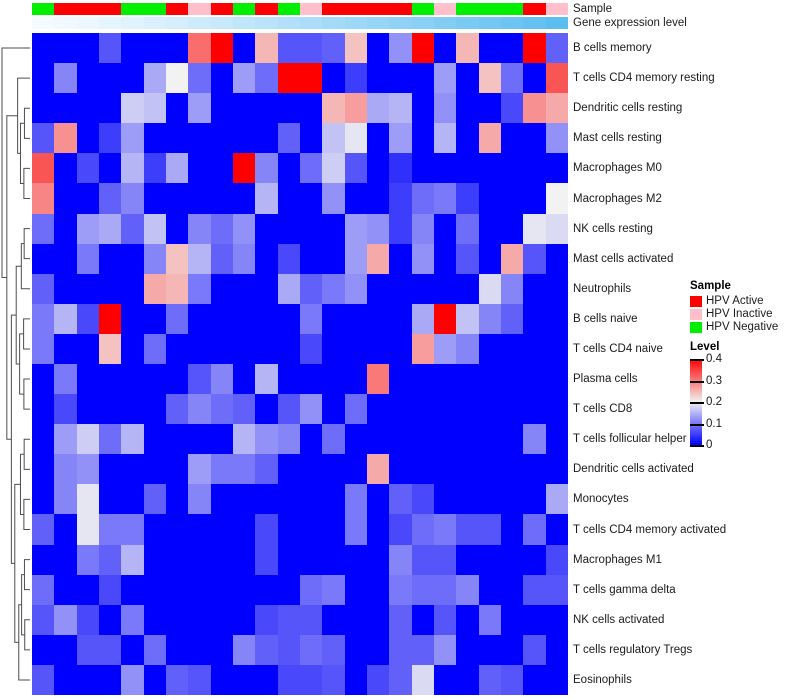 The image size is (800, 700). I want to click on row-label: Mast cells resting, so click(617, 138).